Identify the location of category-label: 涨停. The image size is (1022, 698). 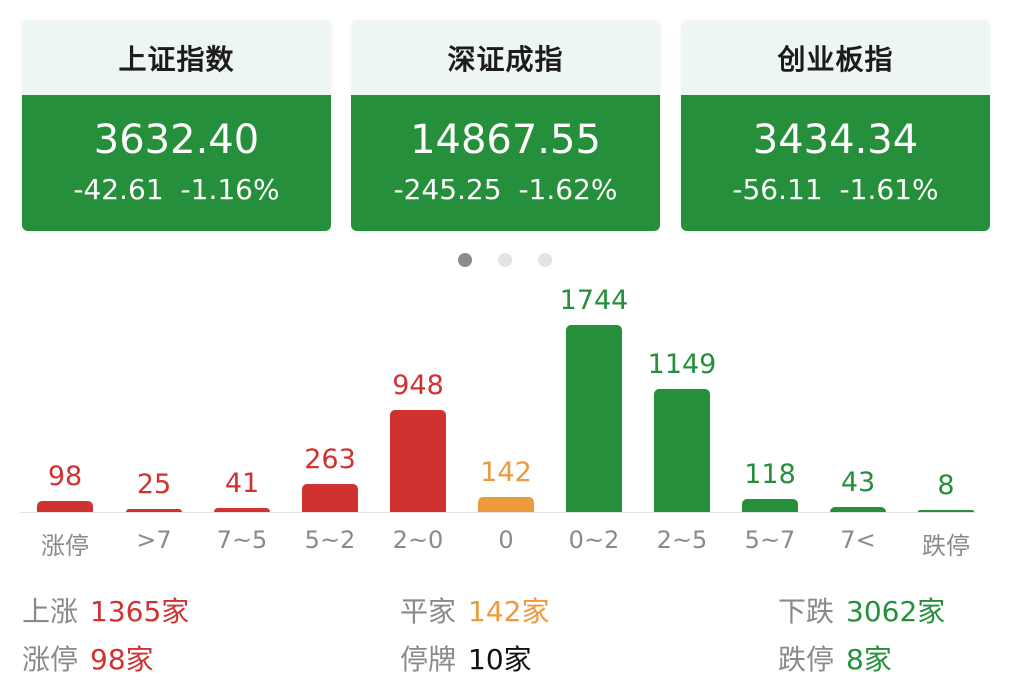
(65, 546).